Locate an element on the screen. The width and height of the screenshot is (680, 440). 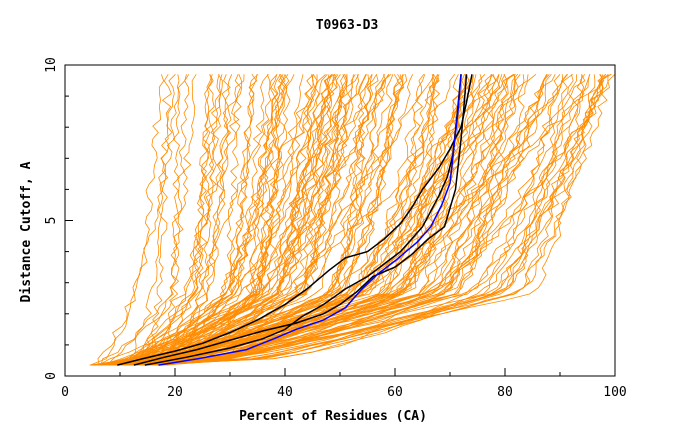
x-tick-label: 60 is located at coordinates (395, 392).